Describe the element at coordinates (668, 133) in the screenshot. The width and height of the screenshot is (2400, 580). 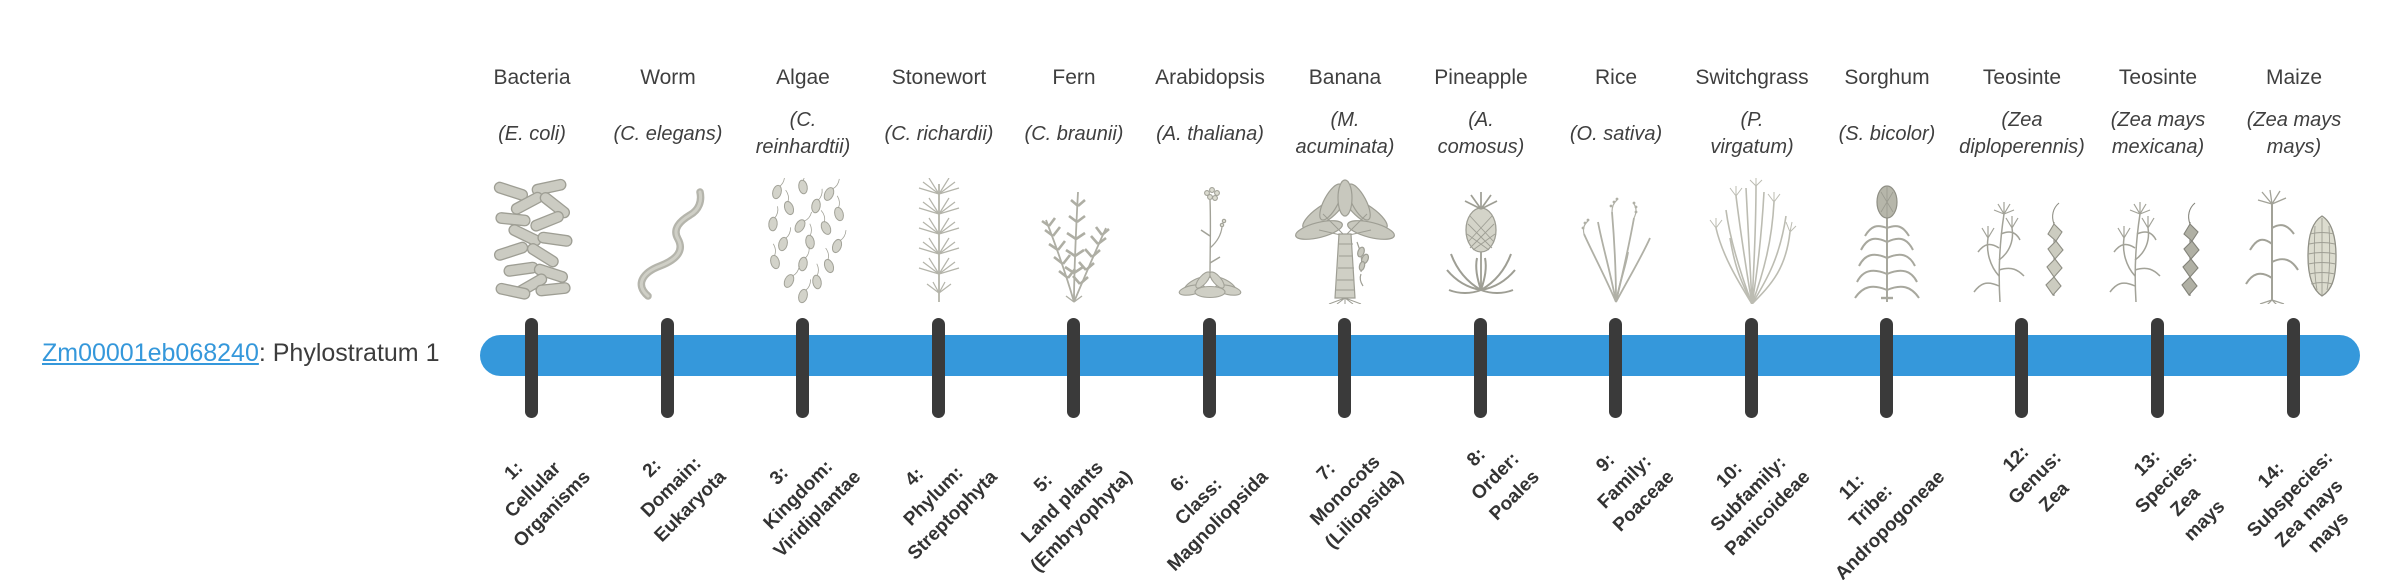
I see `organism-species: (C. elegans)` at that location.